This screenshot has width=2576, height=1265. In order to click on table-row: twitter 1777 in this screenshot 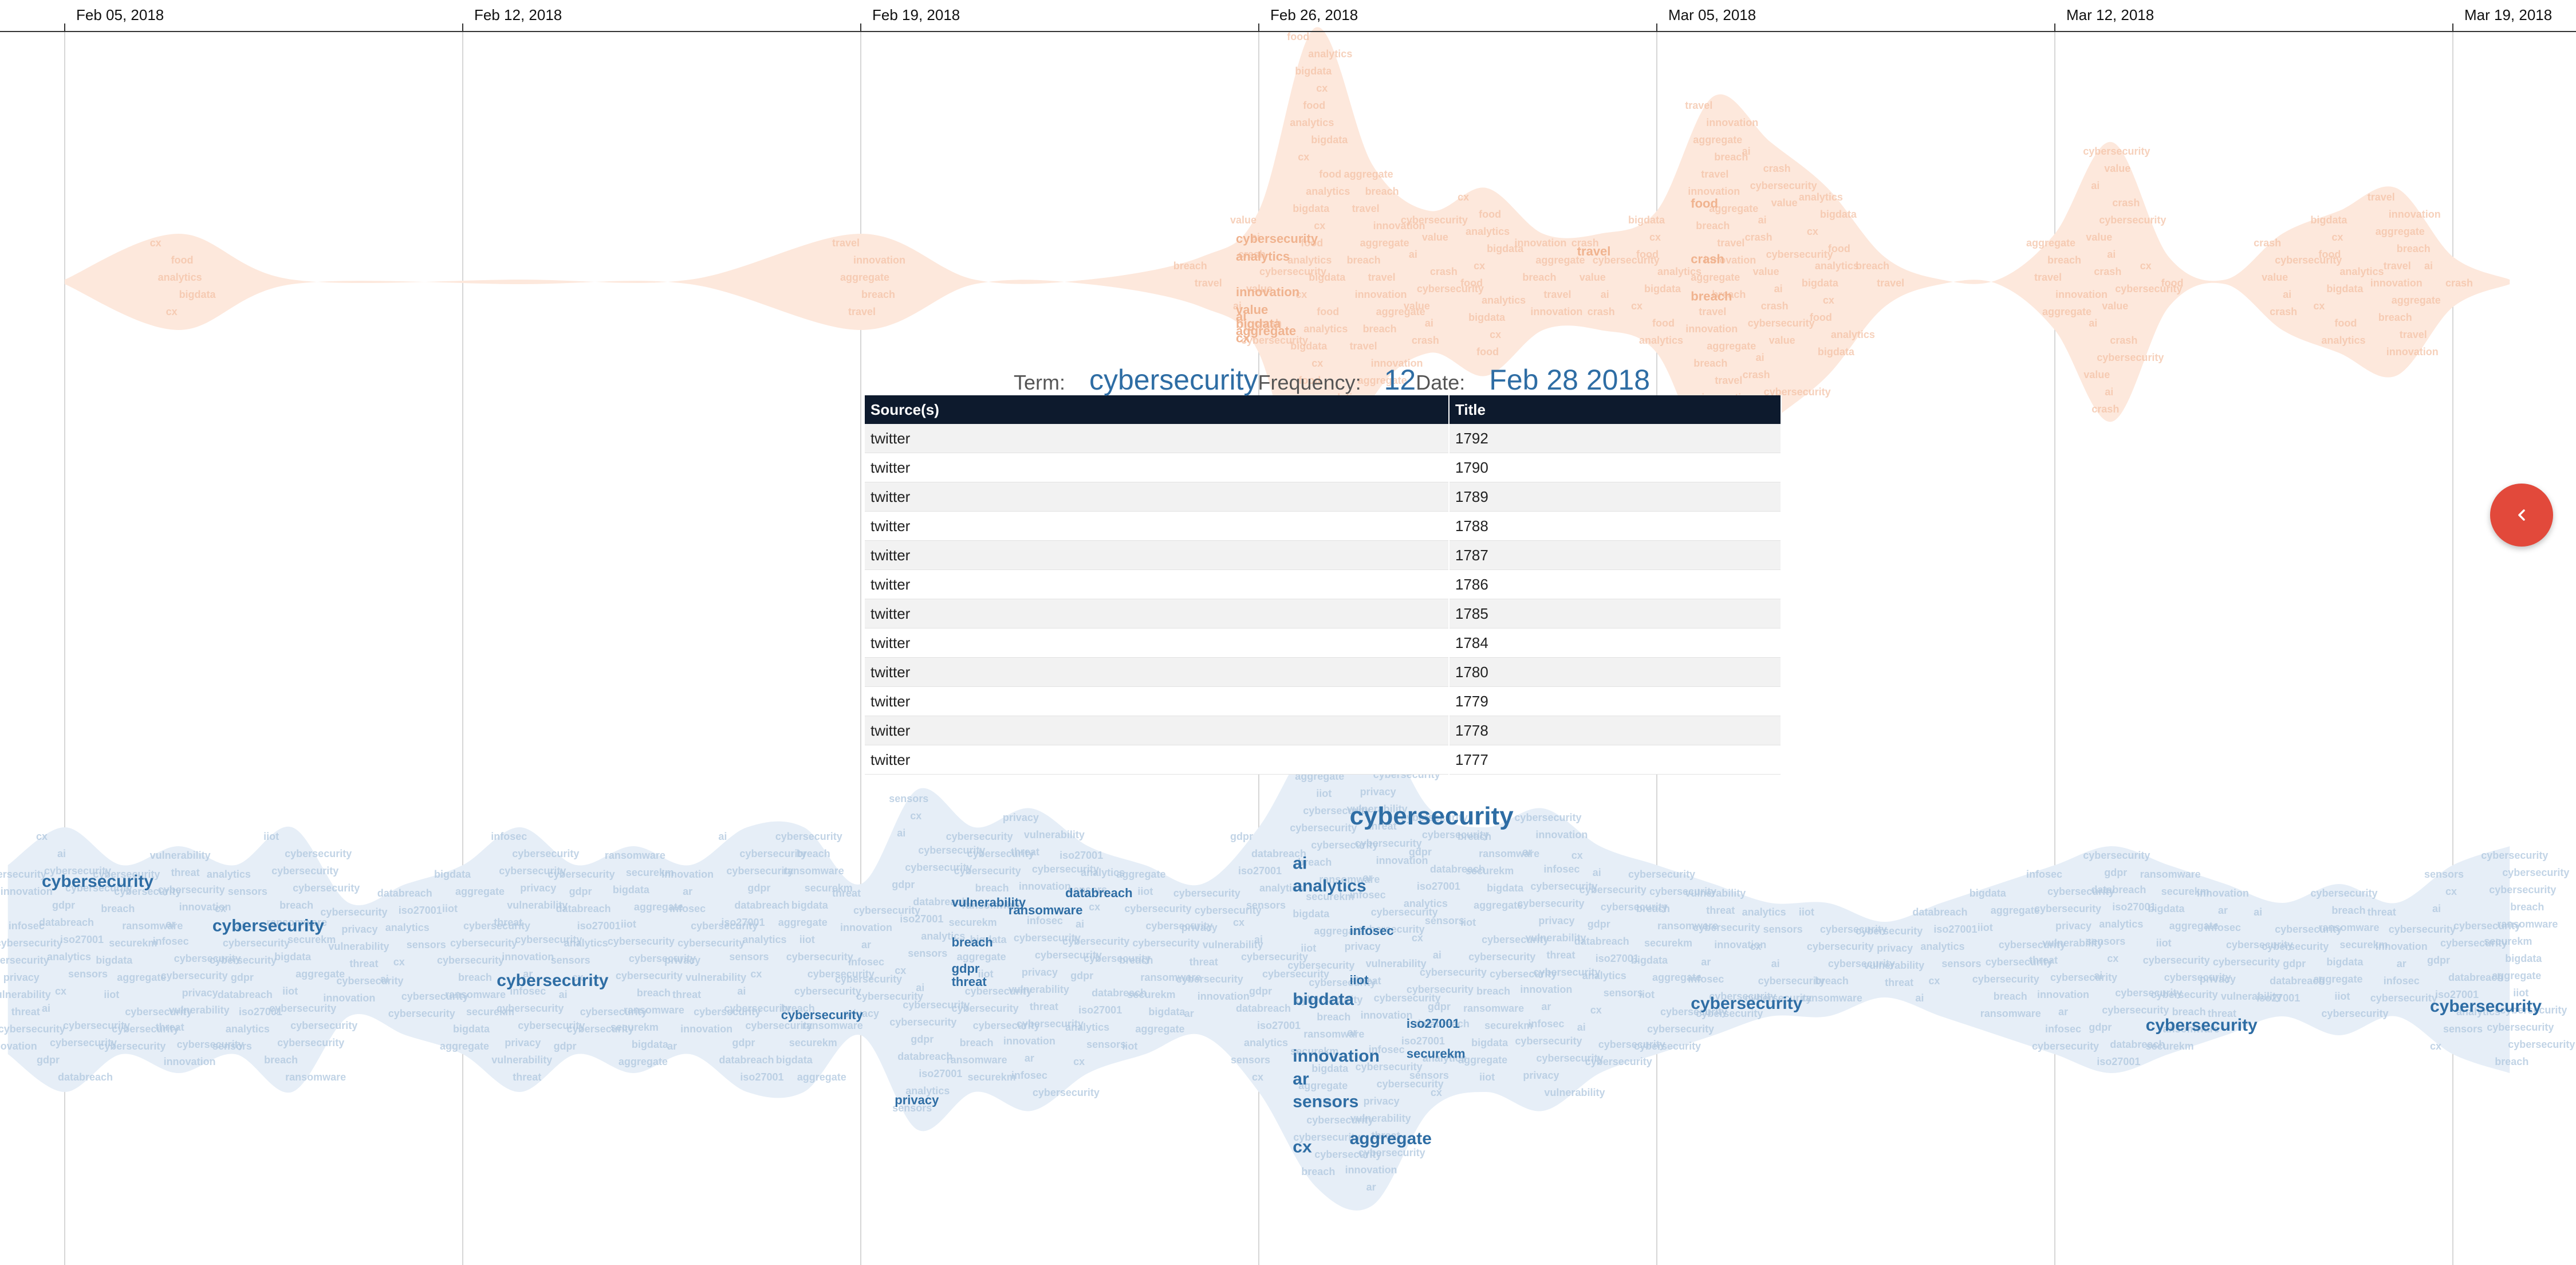, I will do `click(1324, 760)`.